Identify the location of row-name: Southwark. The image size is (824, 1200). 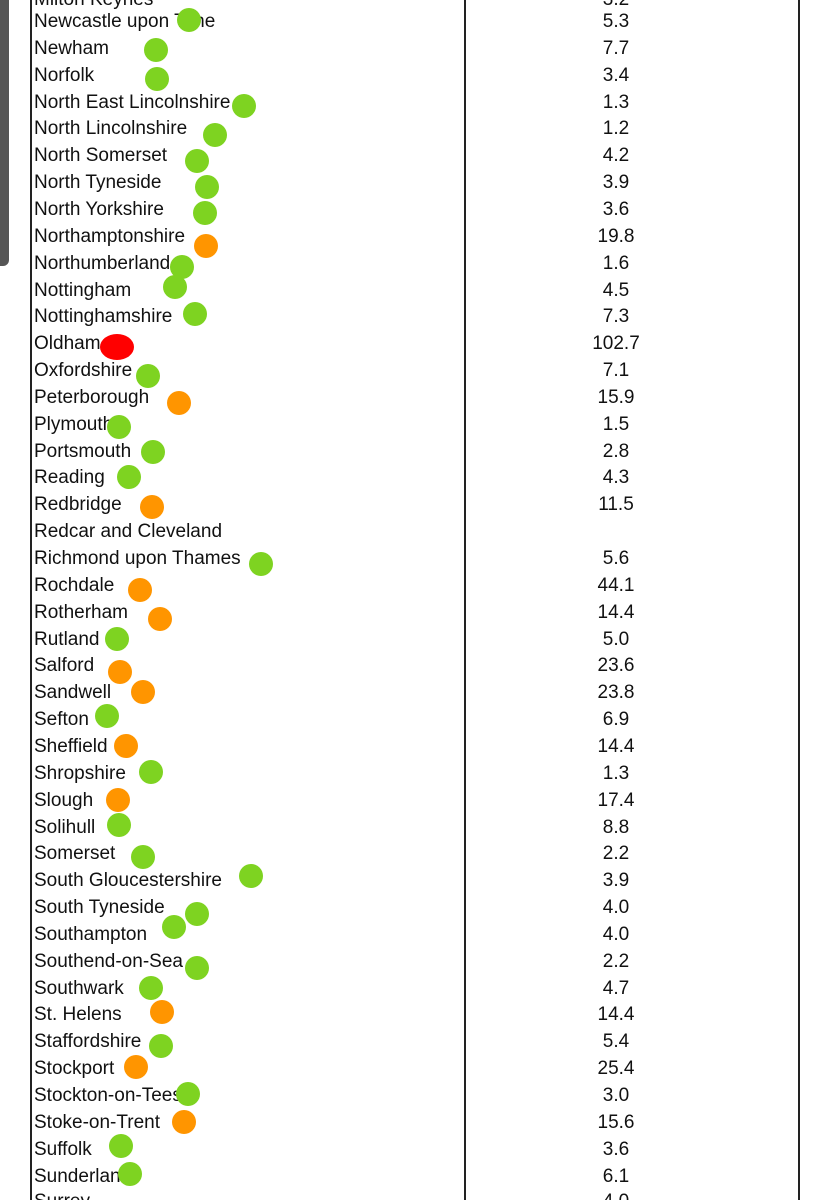
(79, 988).